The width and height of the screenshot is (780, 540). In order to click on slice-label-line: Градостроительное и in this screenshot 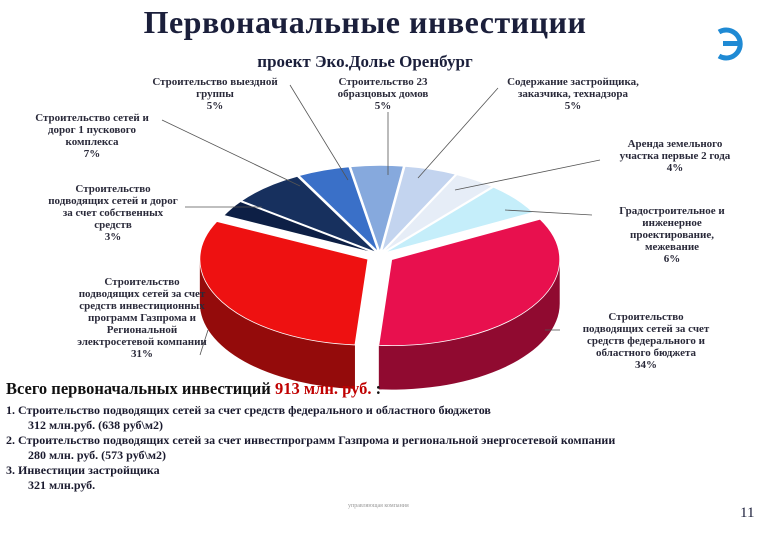, I will do `click(672, 211)`.